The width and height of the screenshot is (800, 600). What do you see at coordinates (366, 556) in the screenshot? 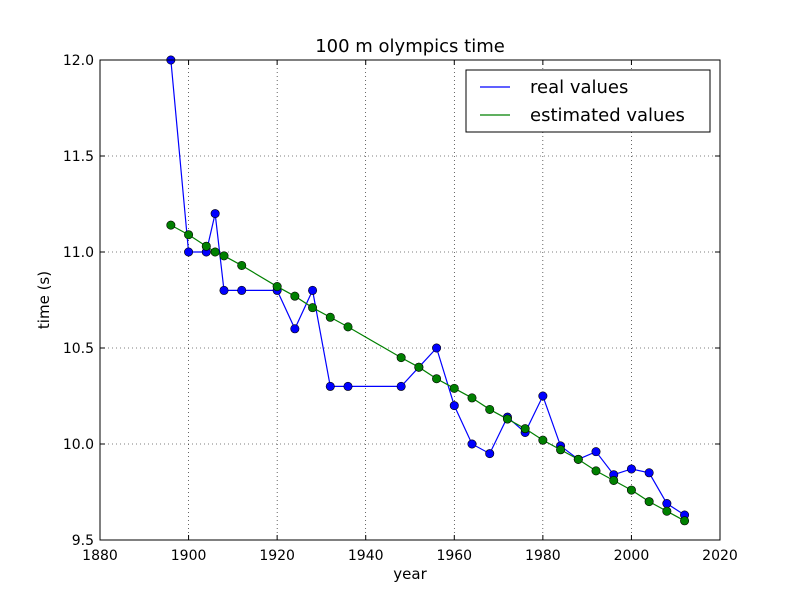
I see `x-tick-label: 1940` at bounding box center [366, 556].